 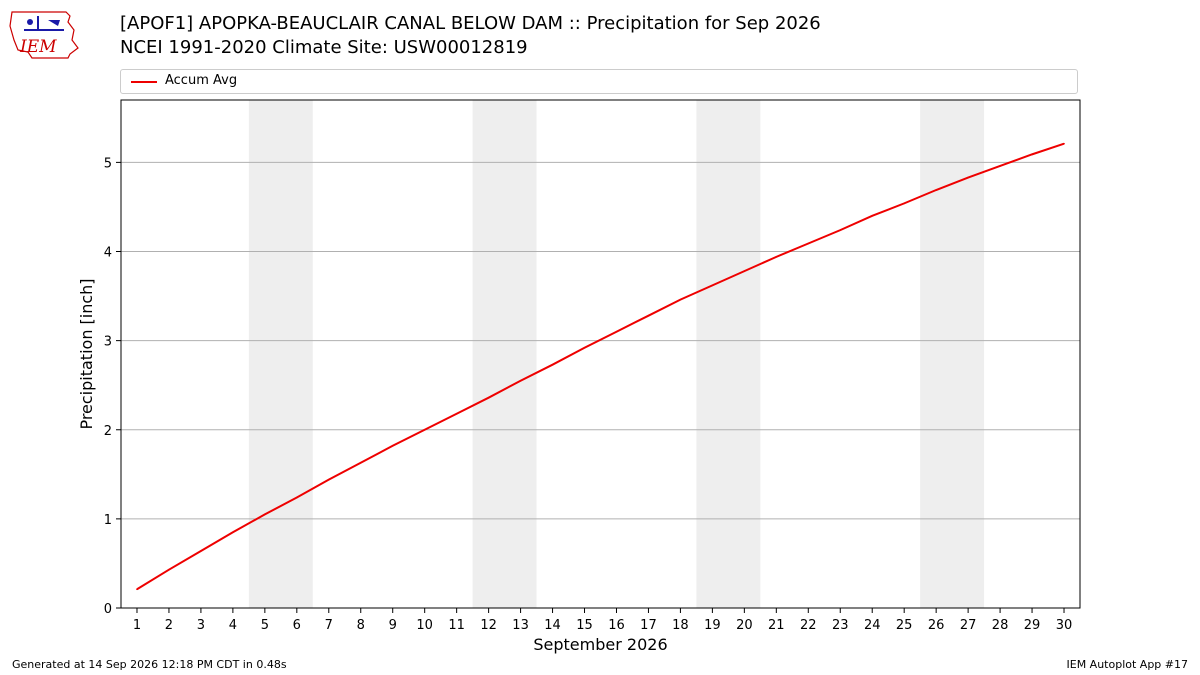 I want to click on y-tick-label: 5, so click(x=108, y=163).